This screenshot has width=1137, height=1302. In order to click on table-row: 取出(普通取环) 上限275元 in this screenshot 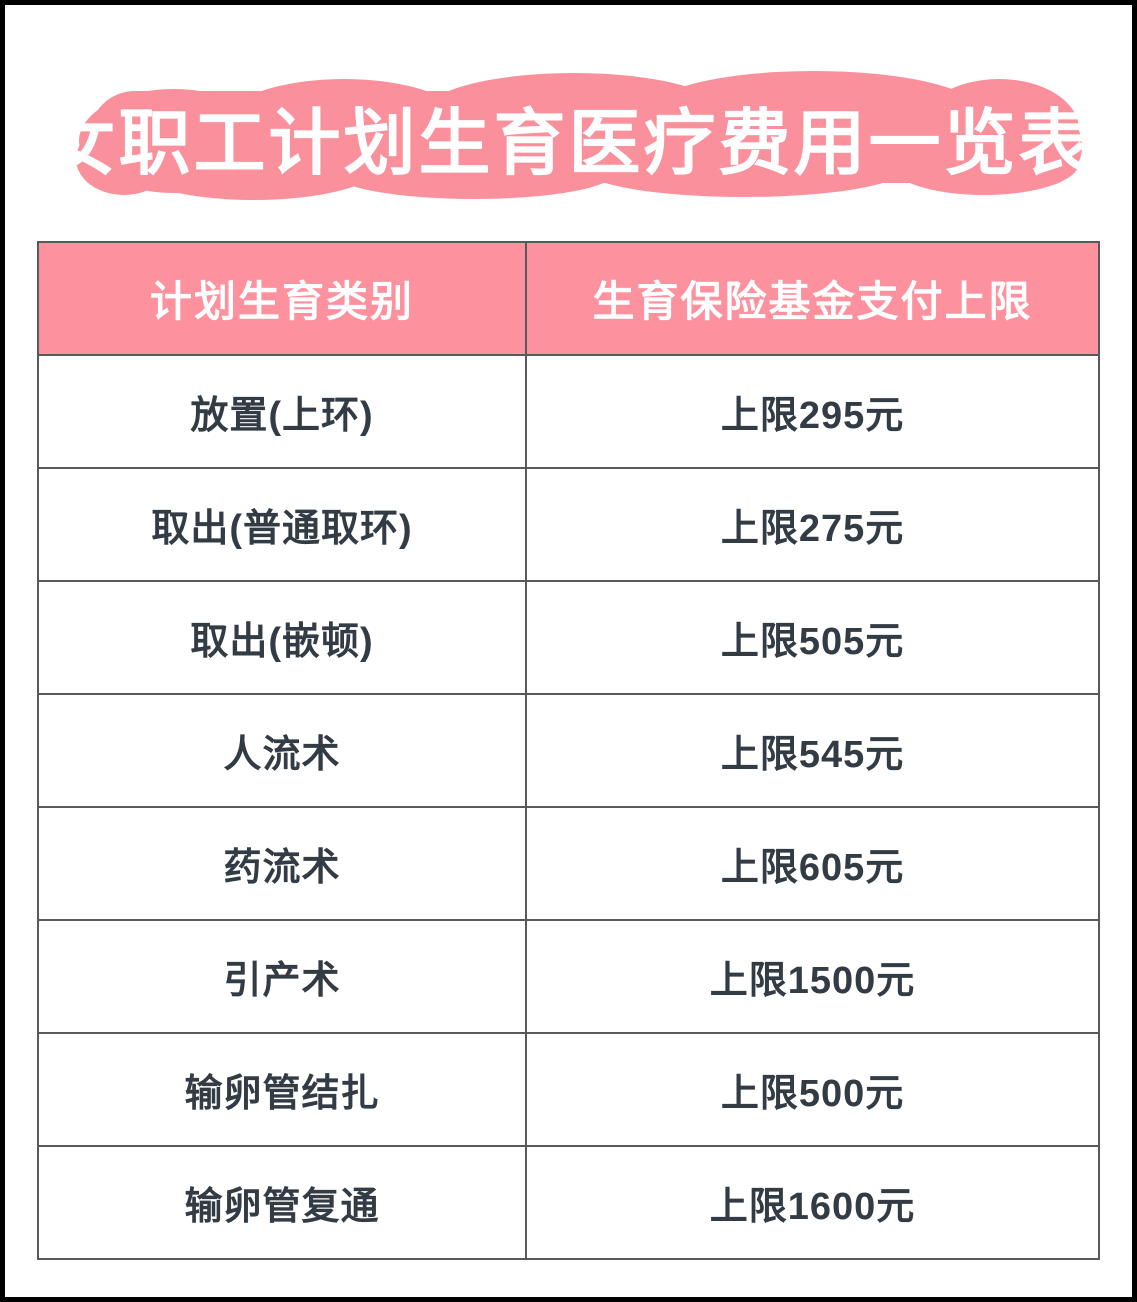, I will do `click(568, 524)`.